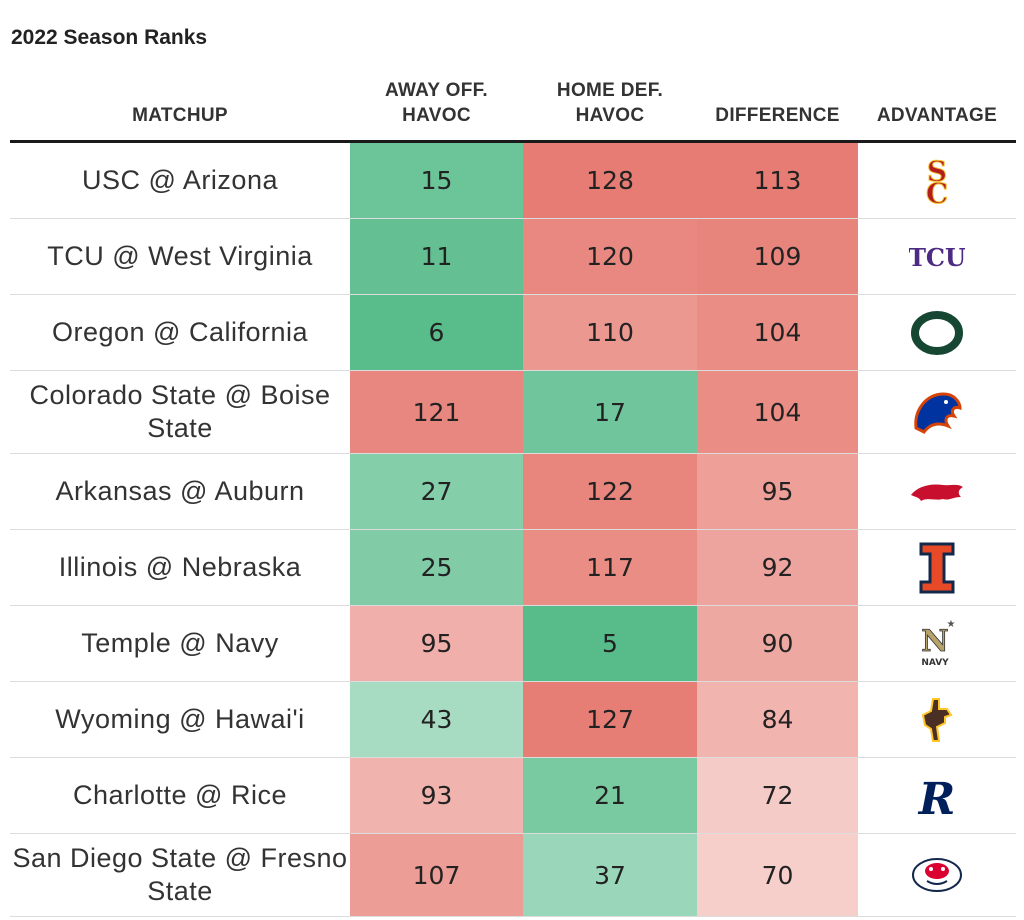  What do you see at coordinates (937, 567) in the screenshot?
I see `illinois-logo` at bounding box center [937, 567].